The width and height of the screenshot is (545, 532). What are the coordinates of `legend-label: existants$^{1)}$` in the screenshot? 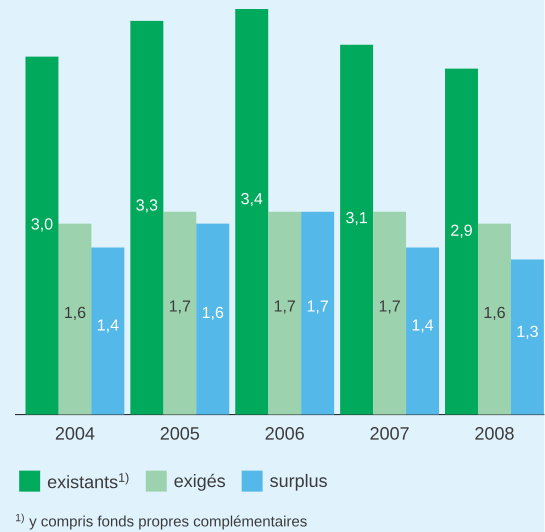 It's located at (88, 480).